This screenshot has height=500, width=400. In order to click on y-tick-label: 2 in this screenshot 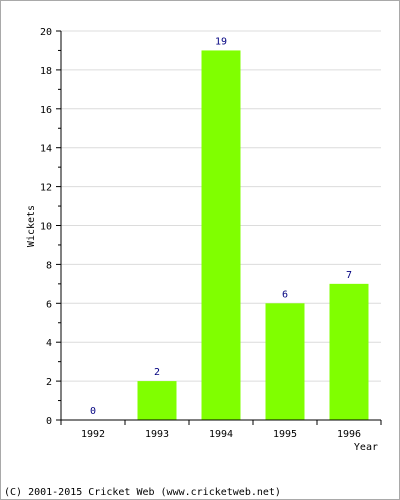, I will do `click(49, 382)`.